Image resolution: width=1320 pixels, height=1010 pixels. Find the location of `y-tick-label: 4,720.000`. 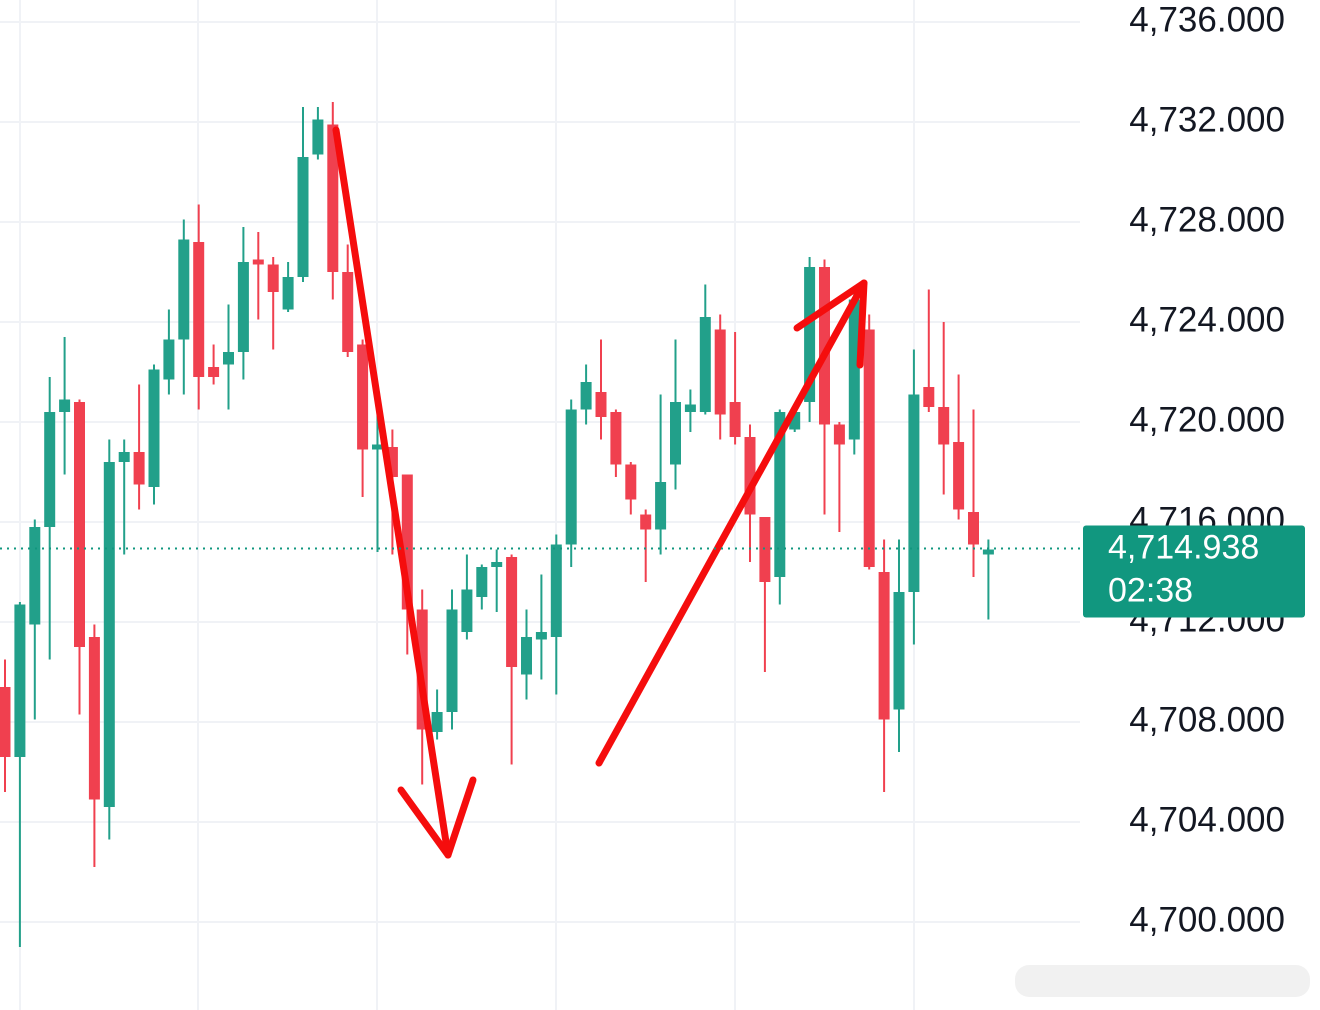

y-tick-label: 4,720.000 is located at coordinates (1207, 419).